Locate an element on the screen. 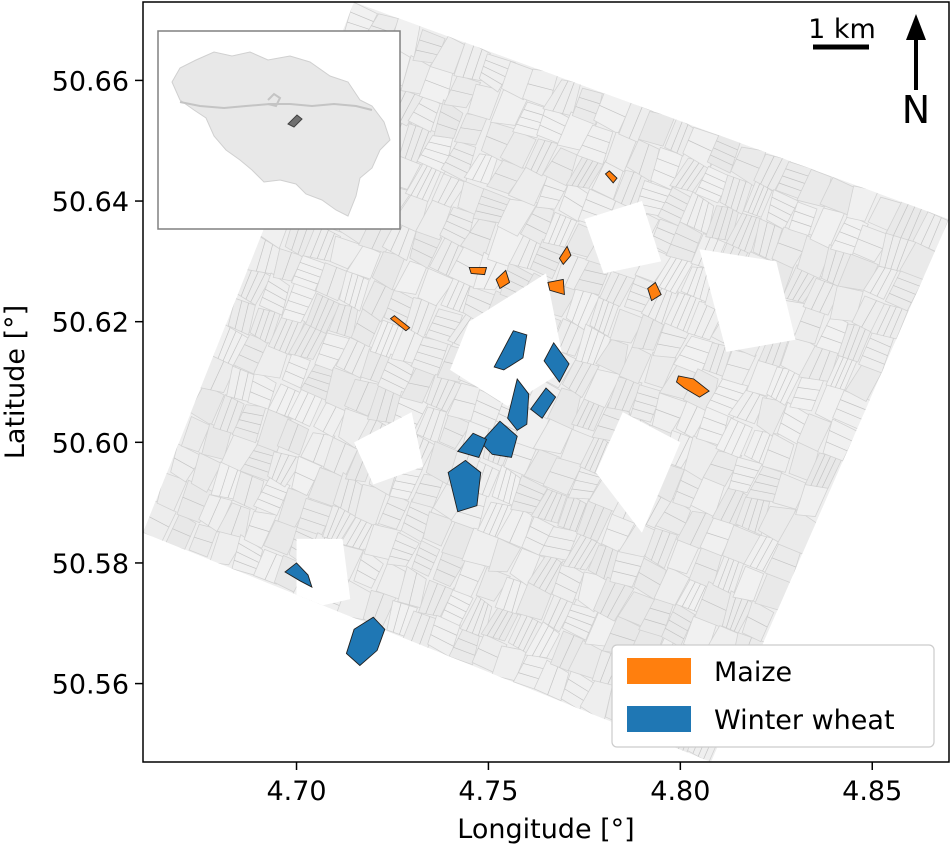  legend-swatch-winter-wheat is located at coordinates (659, 719).